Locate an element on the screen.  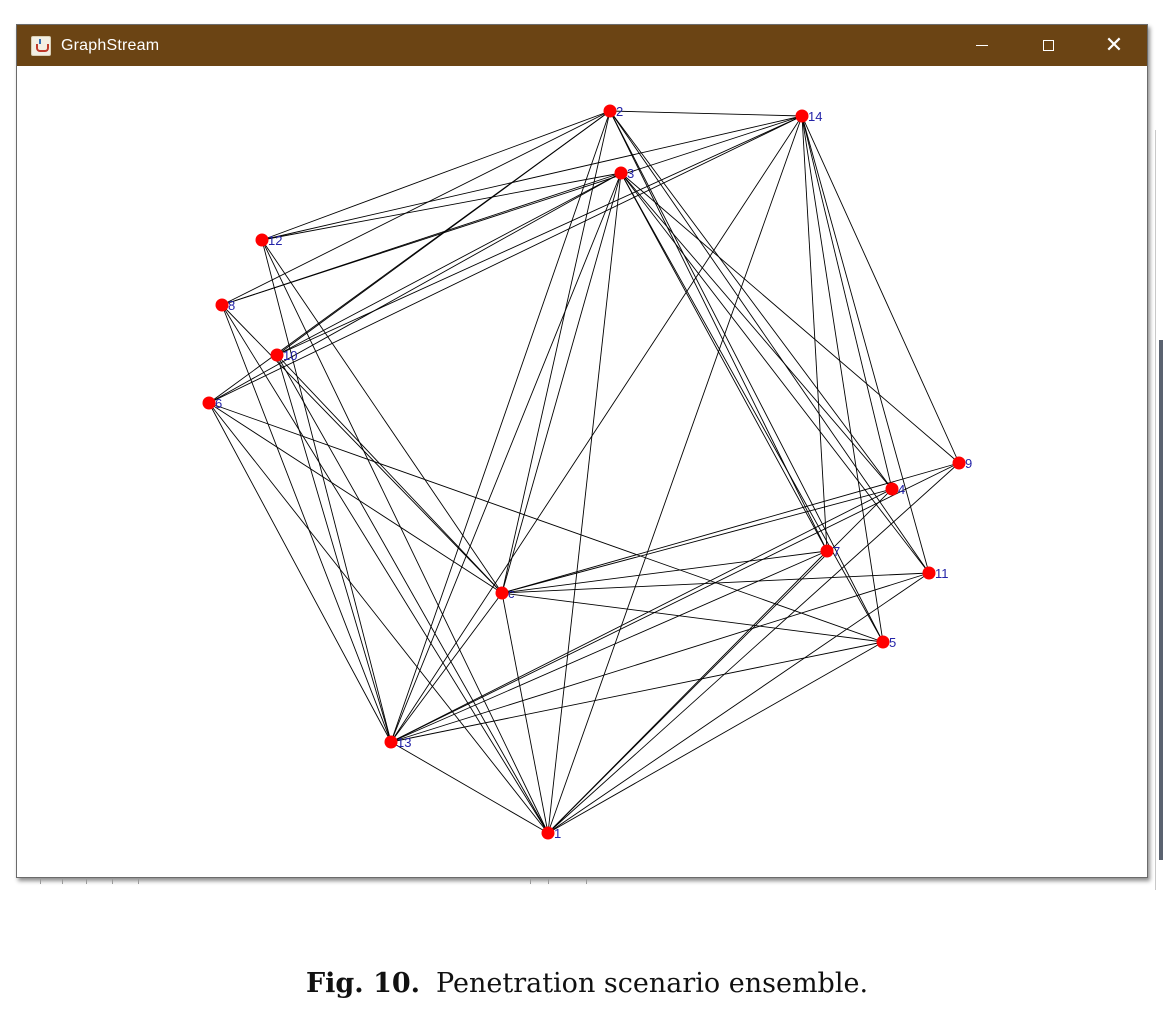
java-cup-icon is located at coordinates (41, 45).